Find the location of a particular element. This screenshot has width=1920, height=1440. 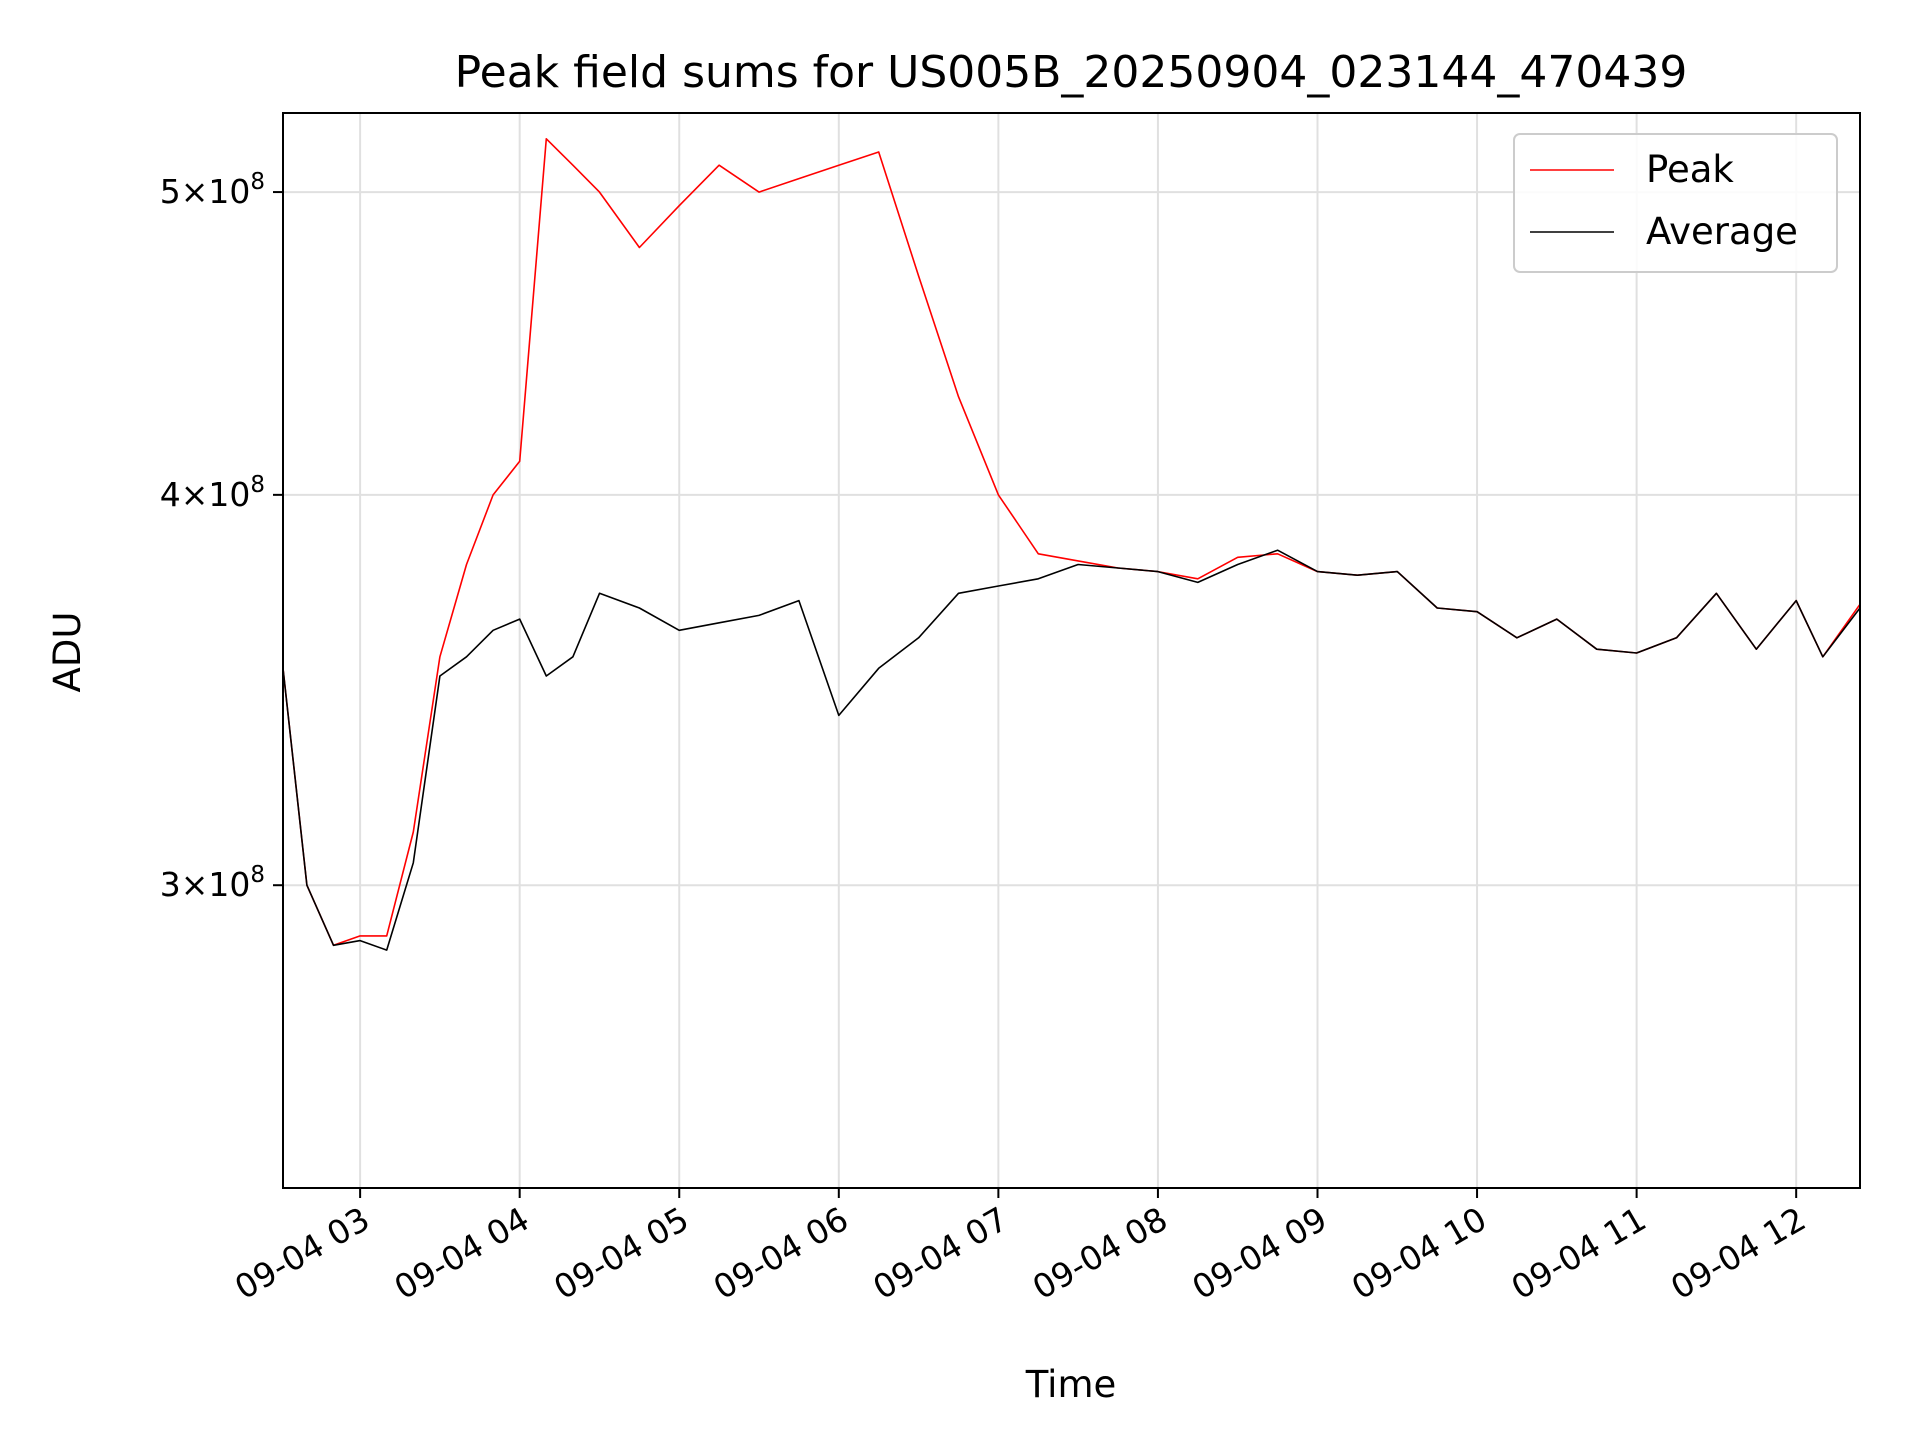

y-tick-label: 4×108 is located at coordinates (212, 493).